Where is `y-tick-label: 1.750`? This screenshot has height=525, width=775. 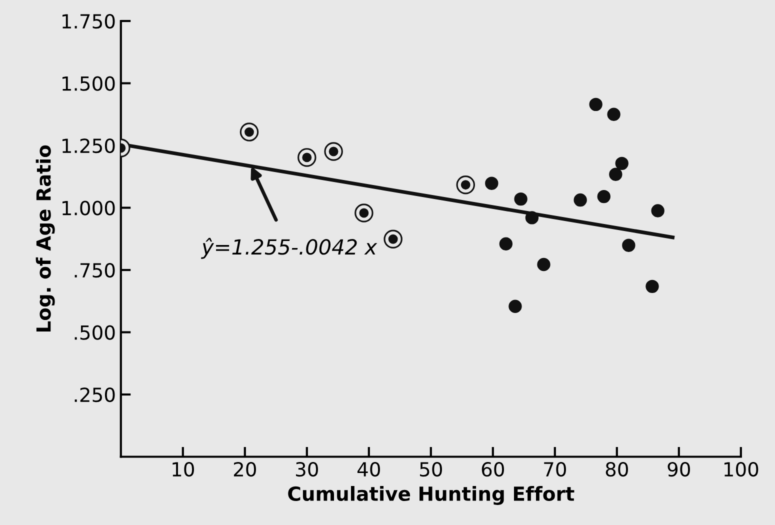
y-tick-label: 1.750 is located at coordinates (88, 21).